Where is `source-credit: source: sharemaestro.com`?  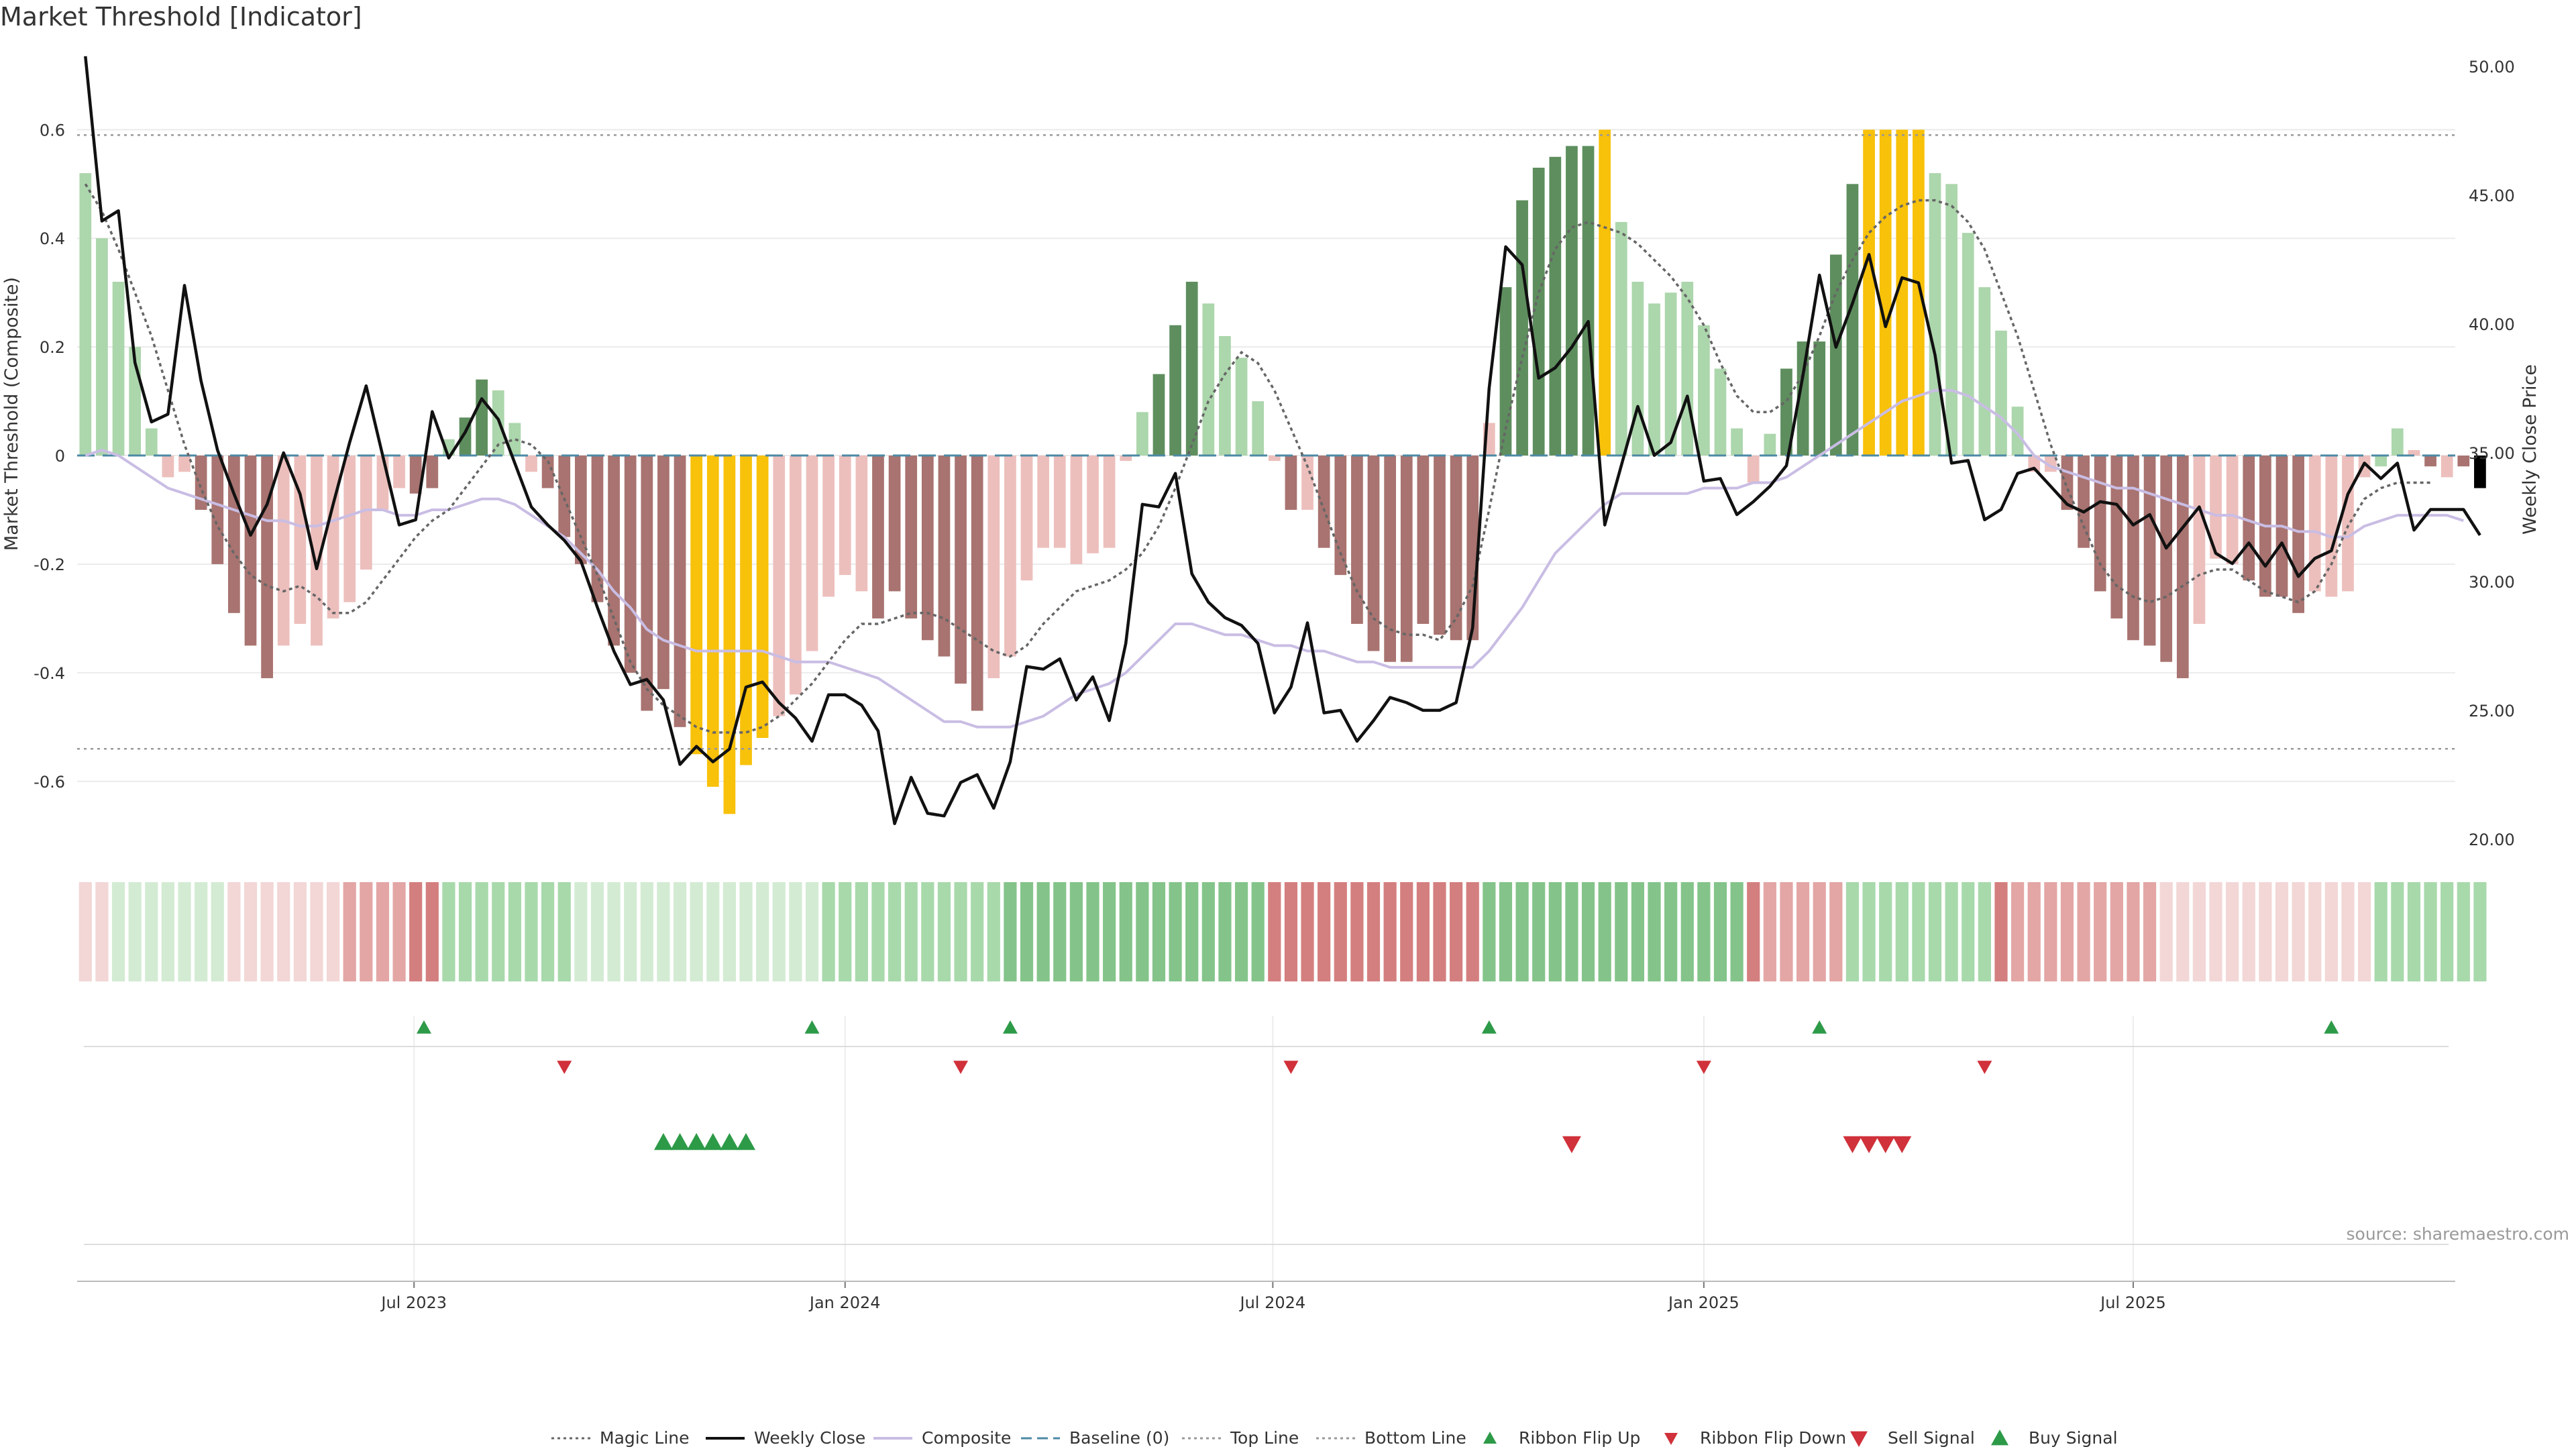
source-credit: source: sharemaestro.com is located at coordinates (2458, 1234).